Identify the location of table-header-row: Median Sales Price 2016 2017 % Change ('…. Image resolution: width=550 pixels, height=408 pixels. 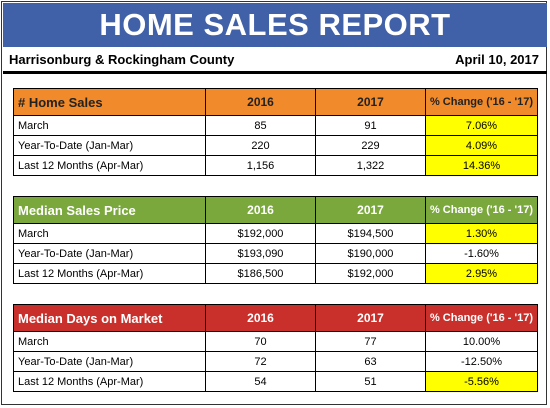
(275, 210).